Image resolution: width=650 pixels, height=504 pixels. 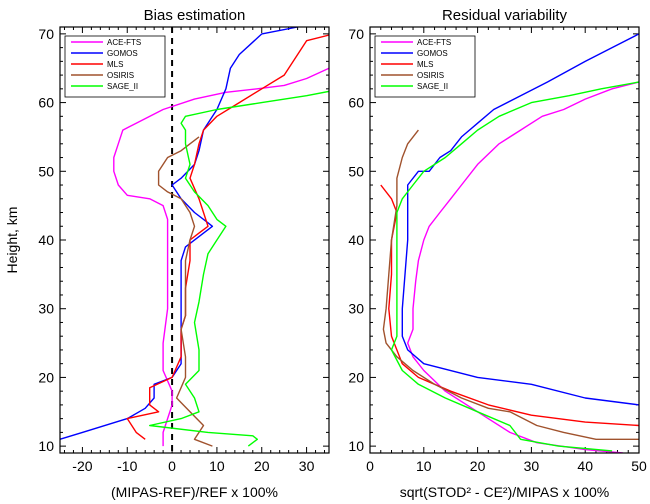 I want to click on x-tick-label: 50, so click(x=639, y=466).